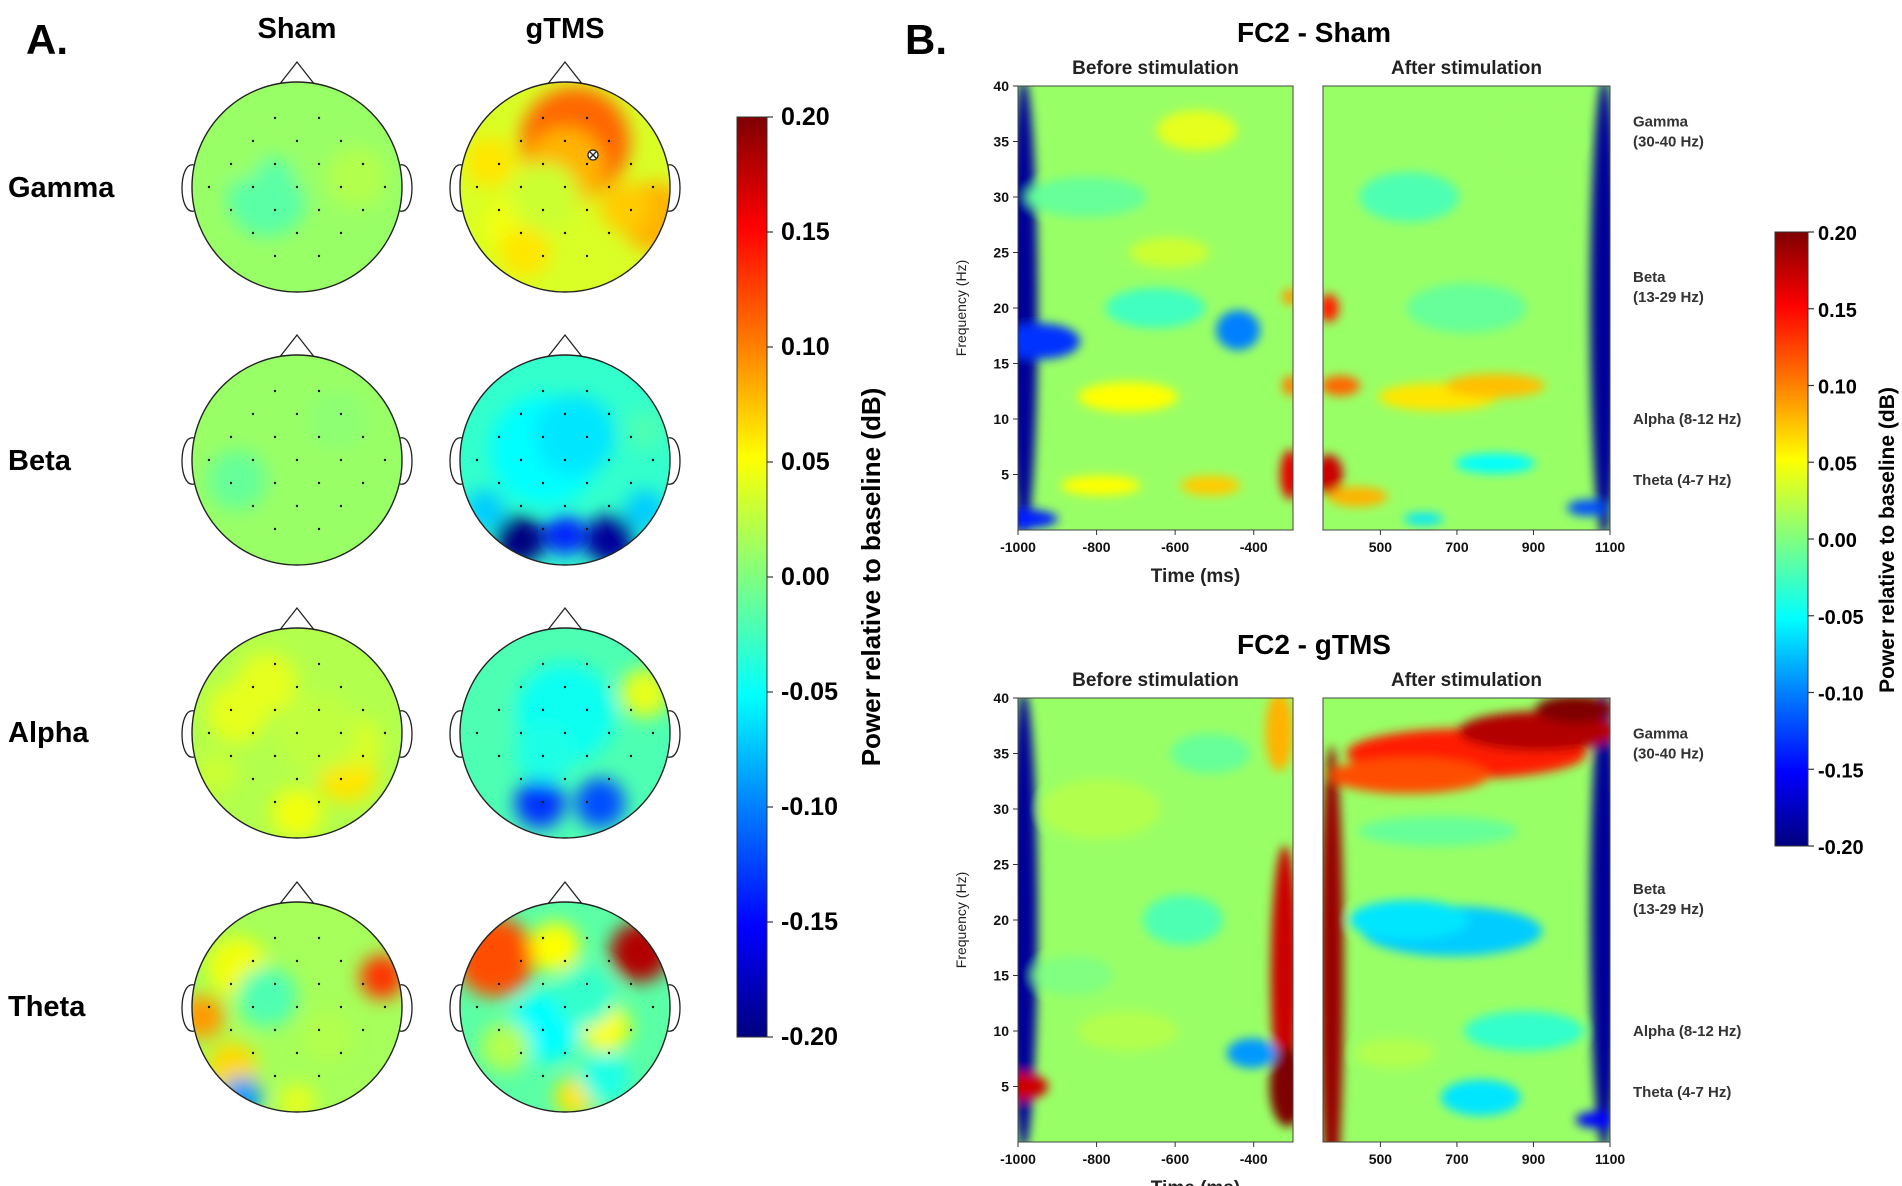 This screenshot has width=1902, height=1186. What do you see at coordinates (1687, 1031) in the screenshot?
I see `band-label: Alpha (8-12 Hz)` at bounding box center [1687, 1031].